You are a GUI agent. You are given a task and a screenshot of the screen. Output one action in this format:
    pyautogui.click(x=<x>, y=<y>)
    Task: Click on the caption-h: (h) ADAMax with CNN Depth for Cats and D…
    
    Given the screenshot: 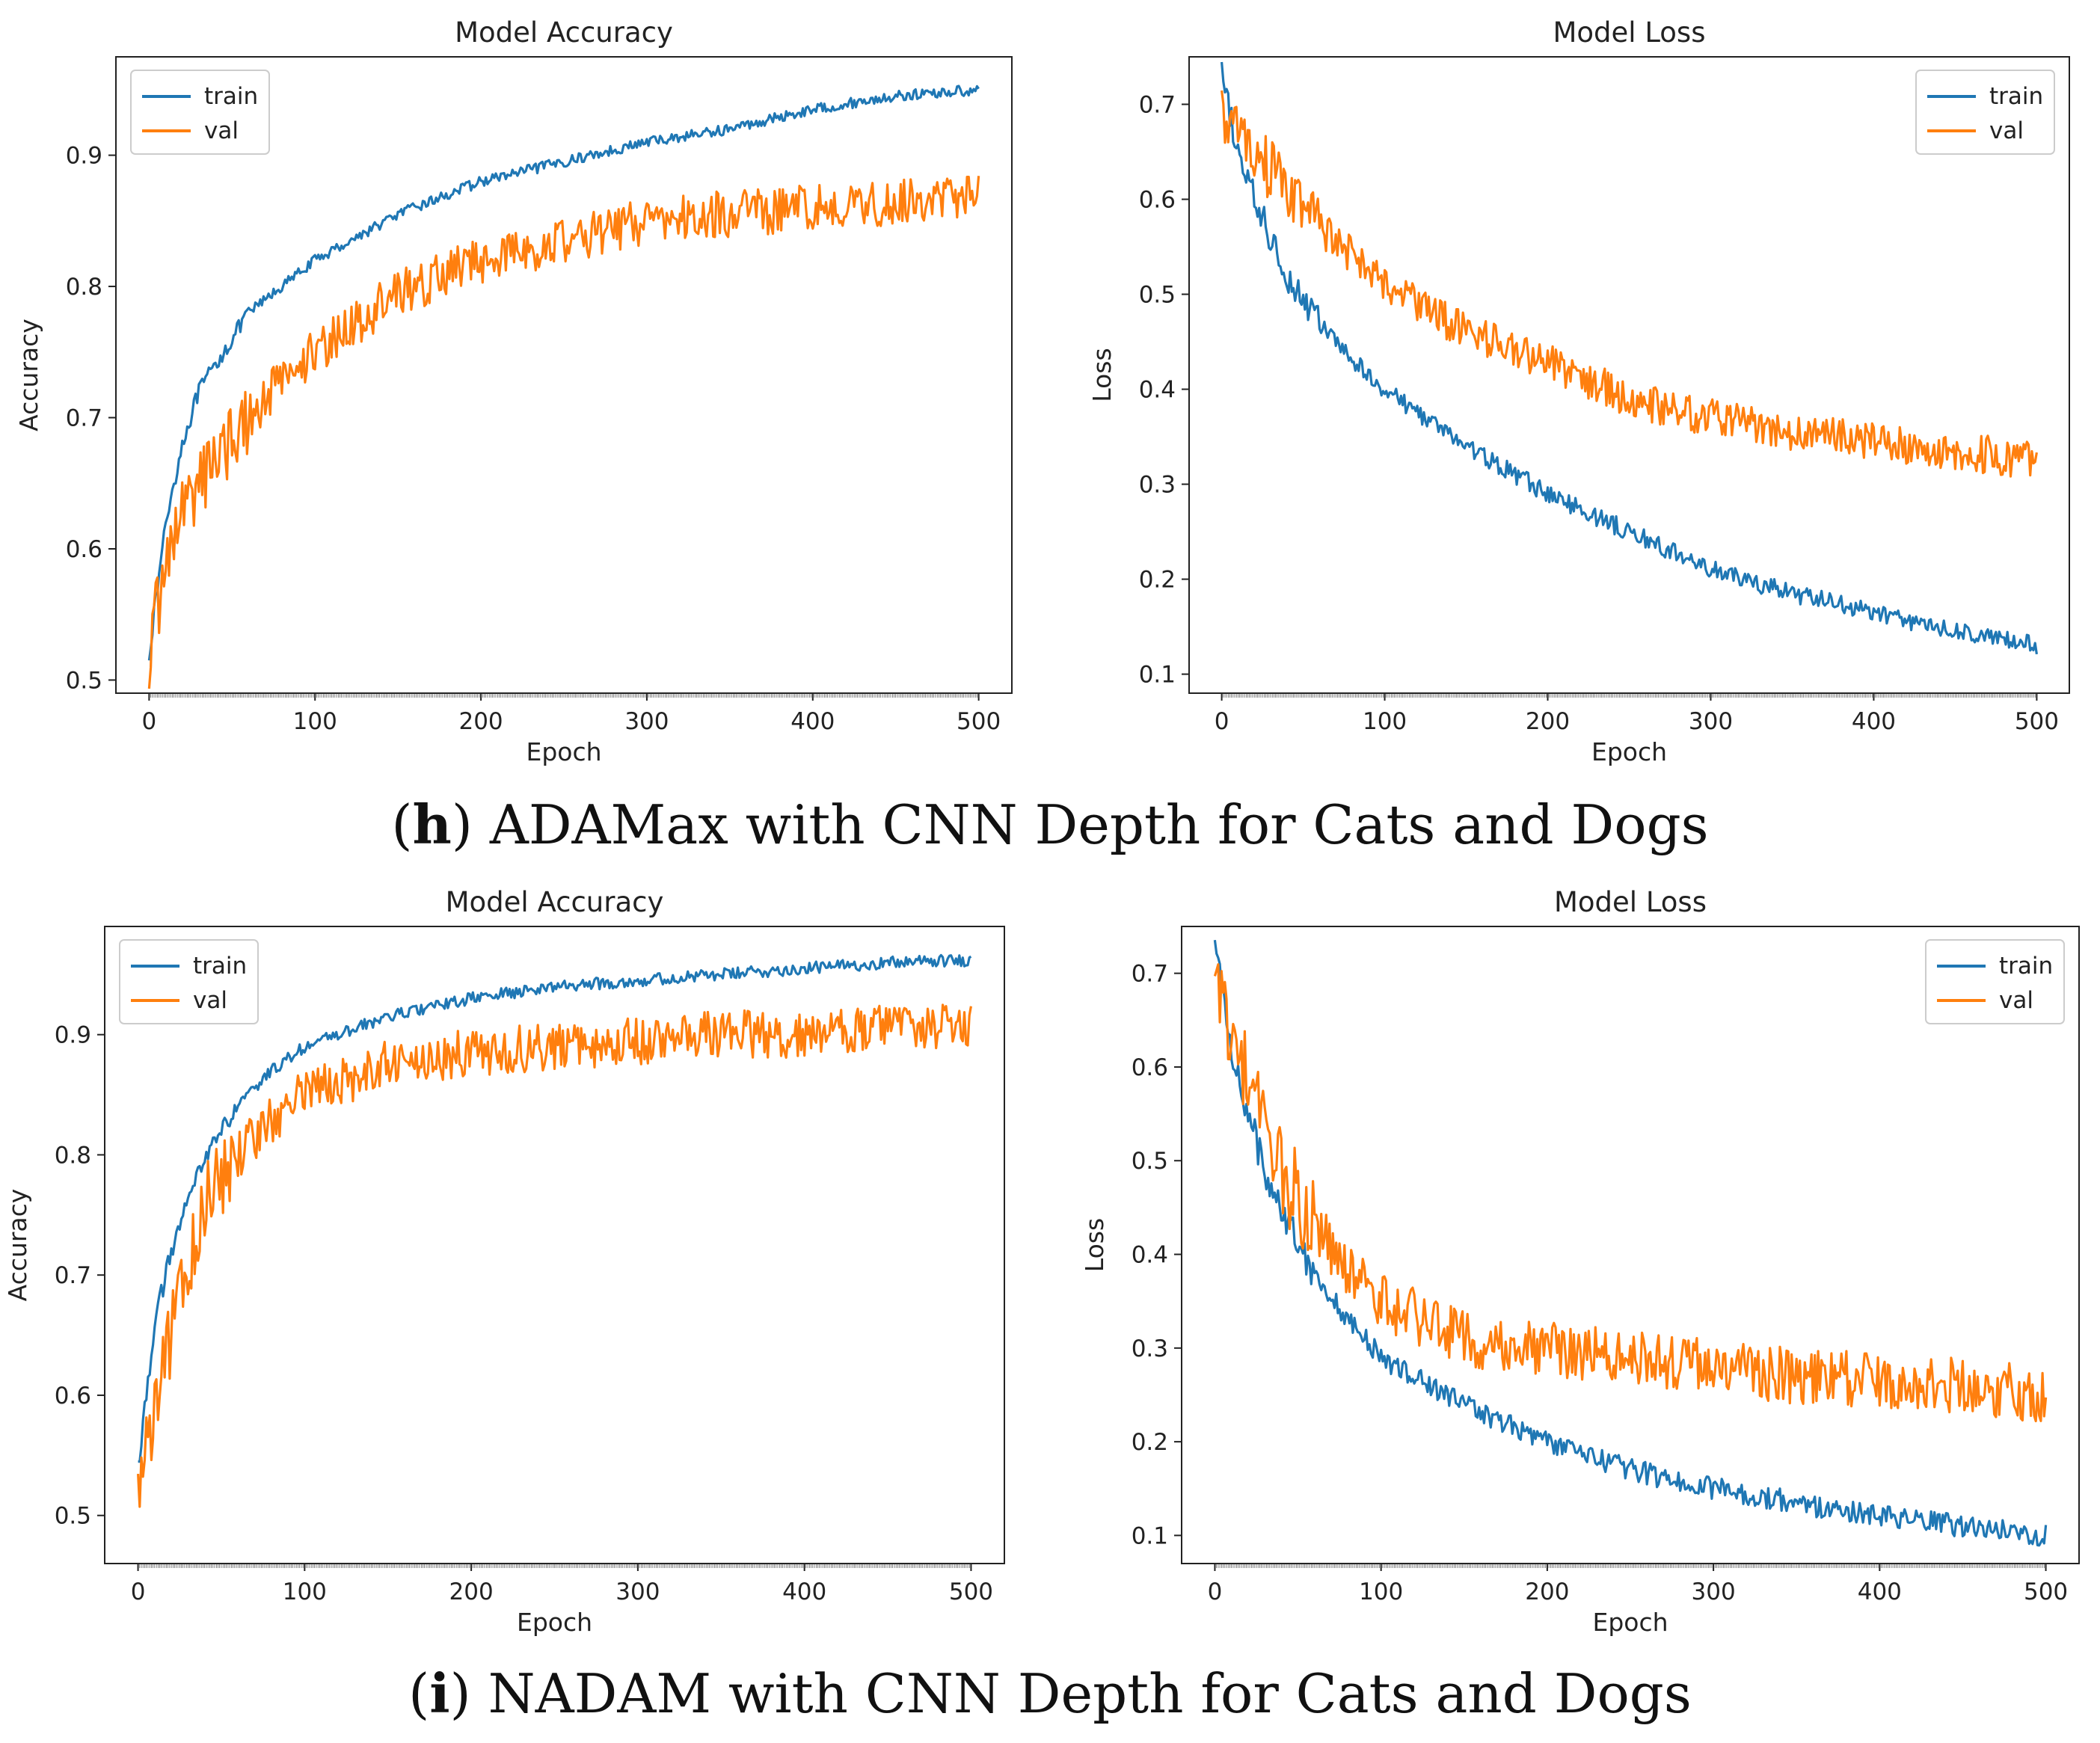 What is the action you would take?
    pyautogui.click(x=1050, y=825)
    